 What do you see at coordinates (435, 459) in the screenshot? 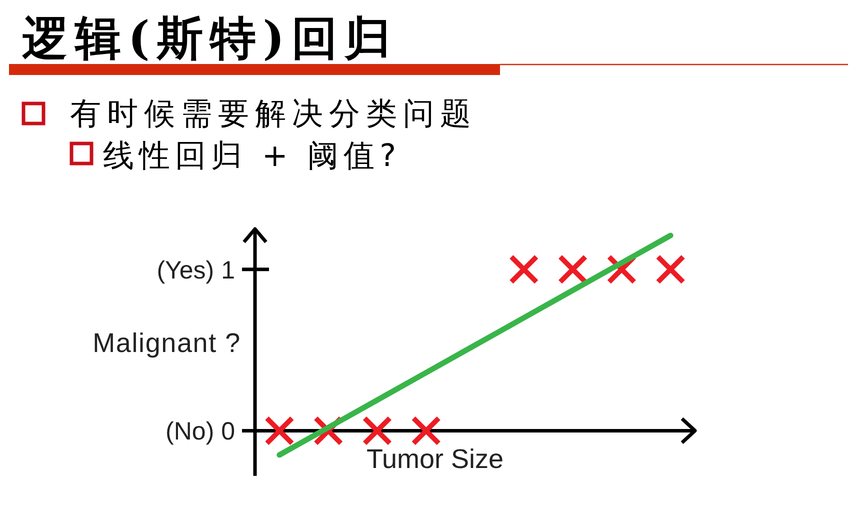
I see `x-axis-title: Tumor Size` at bounding box center [435, 459].